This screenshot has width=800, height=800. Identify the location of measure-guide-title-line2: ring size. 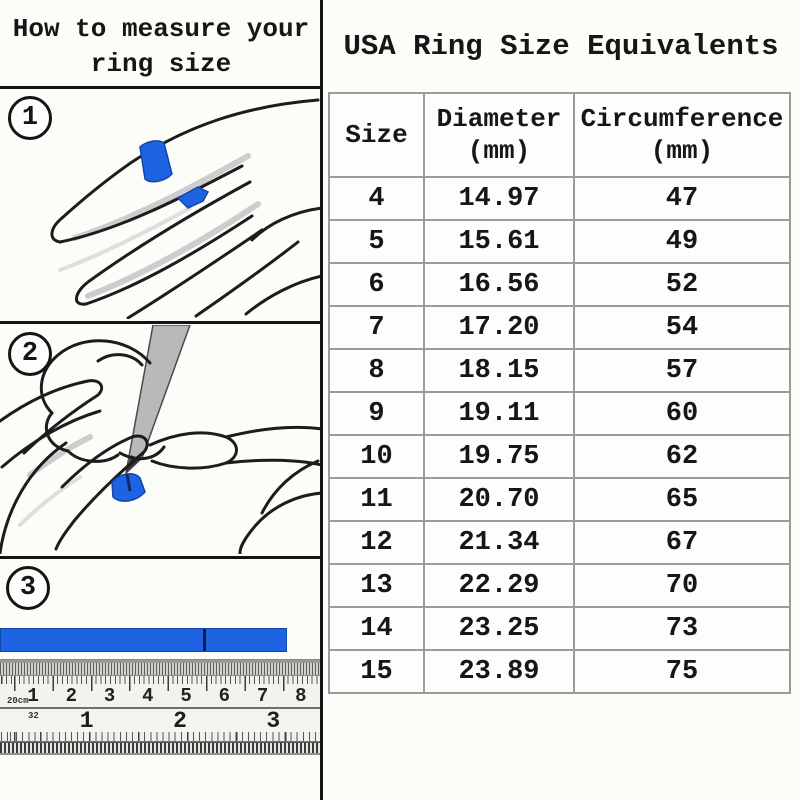
(161, 64).